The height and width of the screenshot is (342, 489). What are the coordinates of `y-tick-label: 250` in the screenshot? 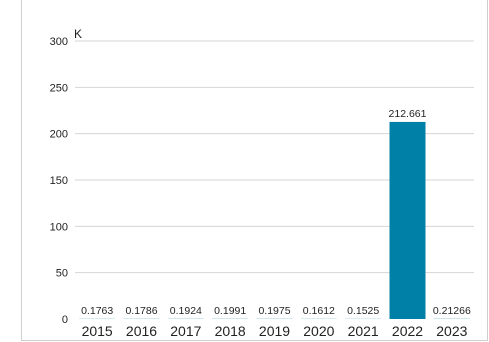 It's located at (59, 88).